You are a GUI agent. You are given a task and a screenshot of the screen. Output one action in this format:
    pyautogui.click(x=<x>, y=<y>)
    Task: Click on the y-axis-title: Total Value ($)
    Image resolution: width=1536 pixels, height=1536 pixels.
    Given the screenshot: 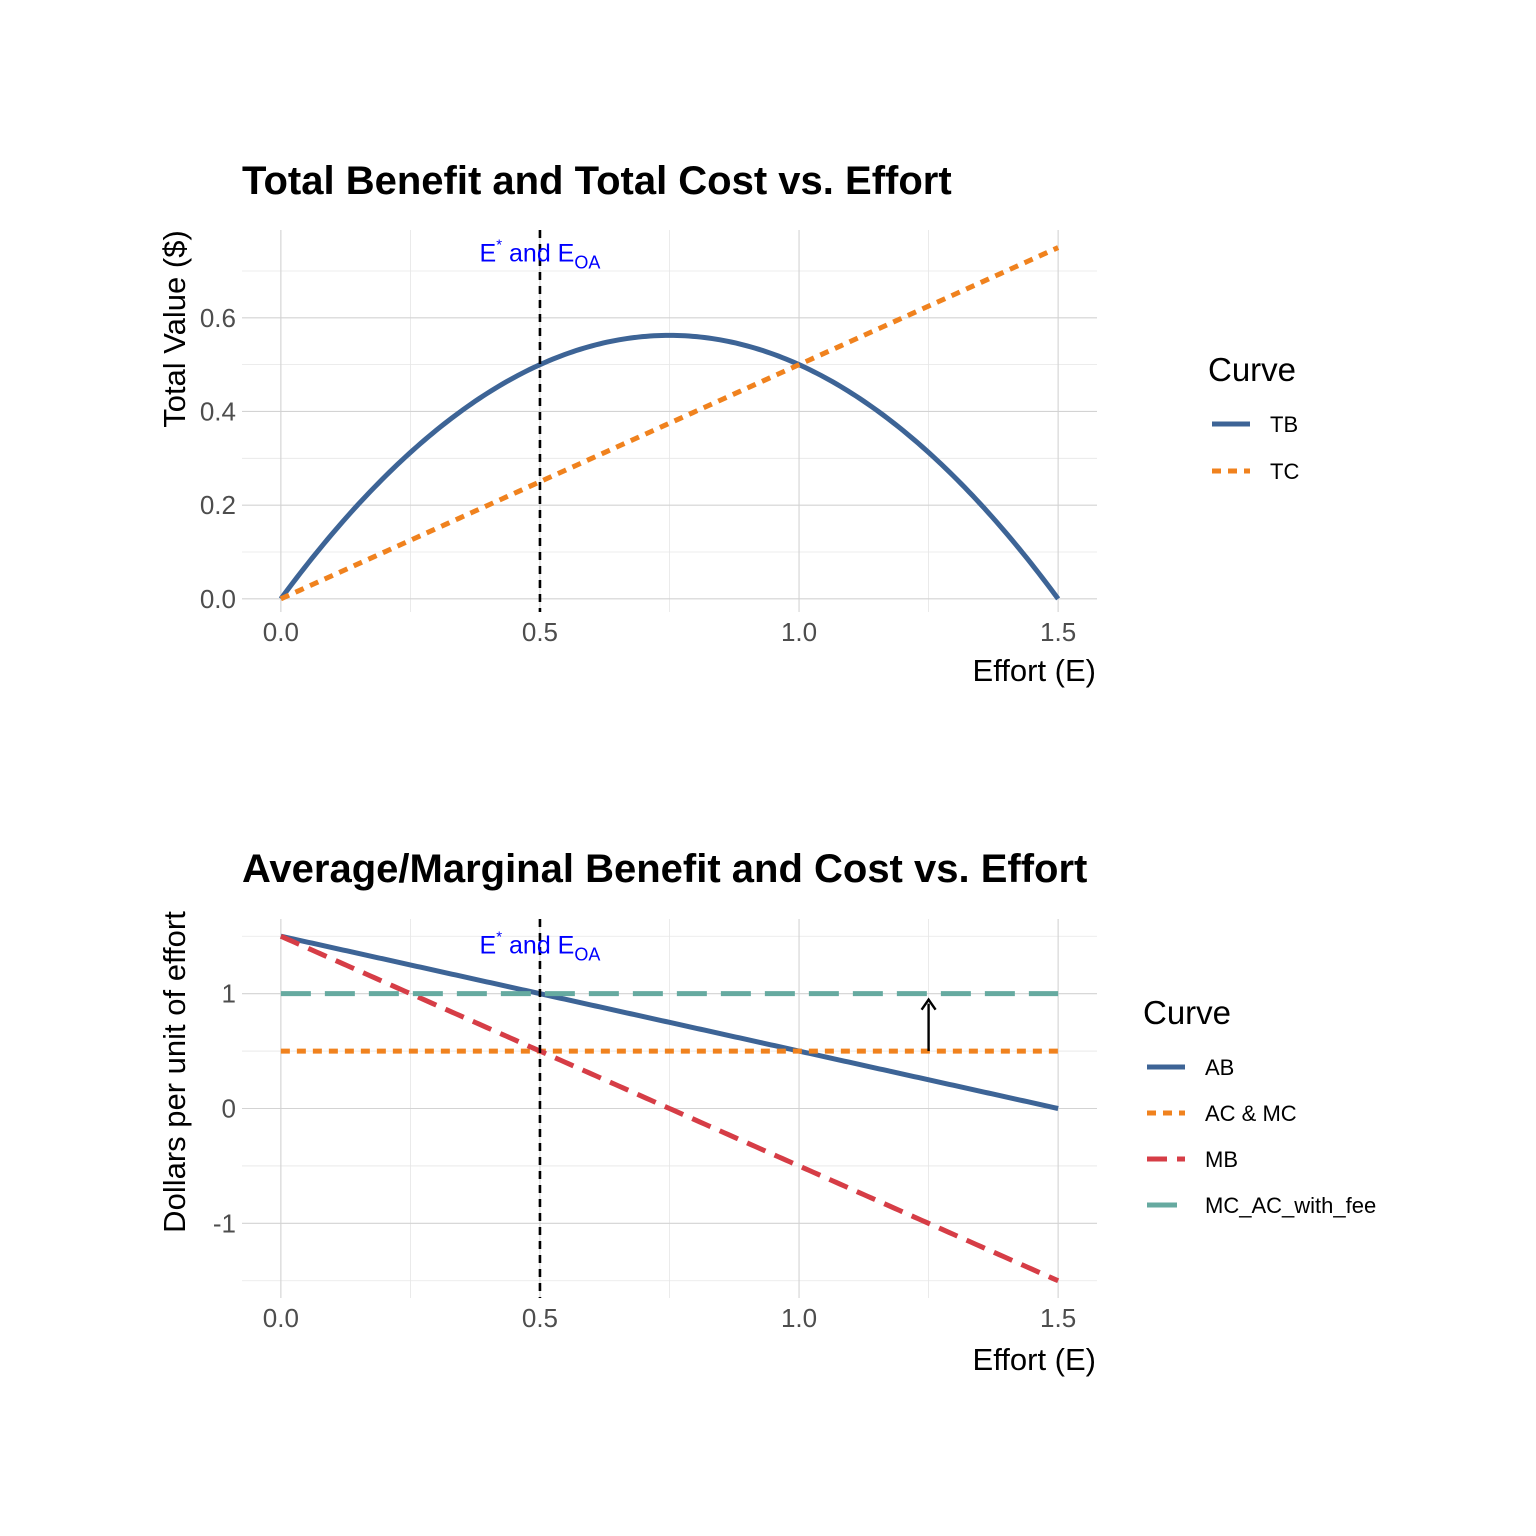 What is the action you would take?
    pyautogui.click(x=174, y=329)
    